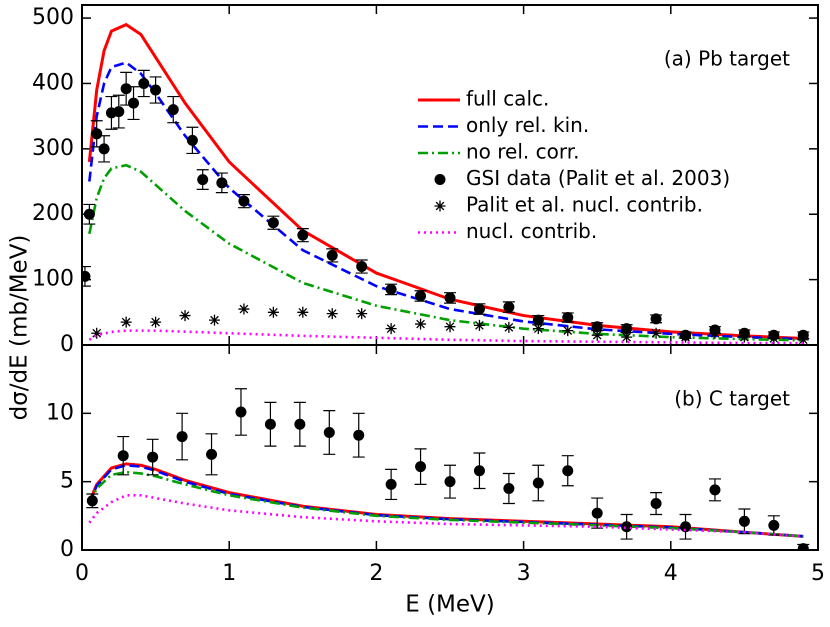  I want to click on y-tick-label: 100, so click(53, 279).